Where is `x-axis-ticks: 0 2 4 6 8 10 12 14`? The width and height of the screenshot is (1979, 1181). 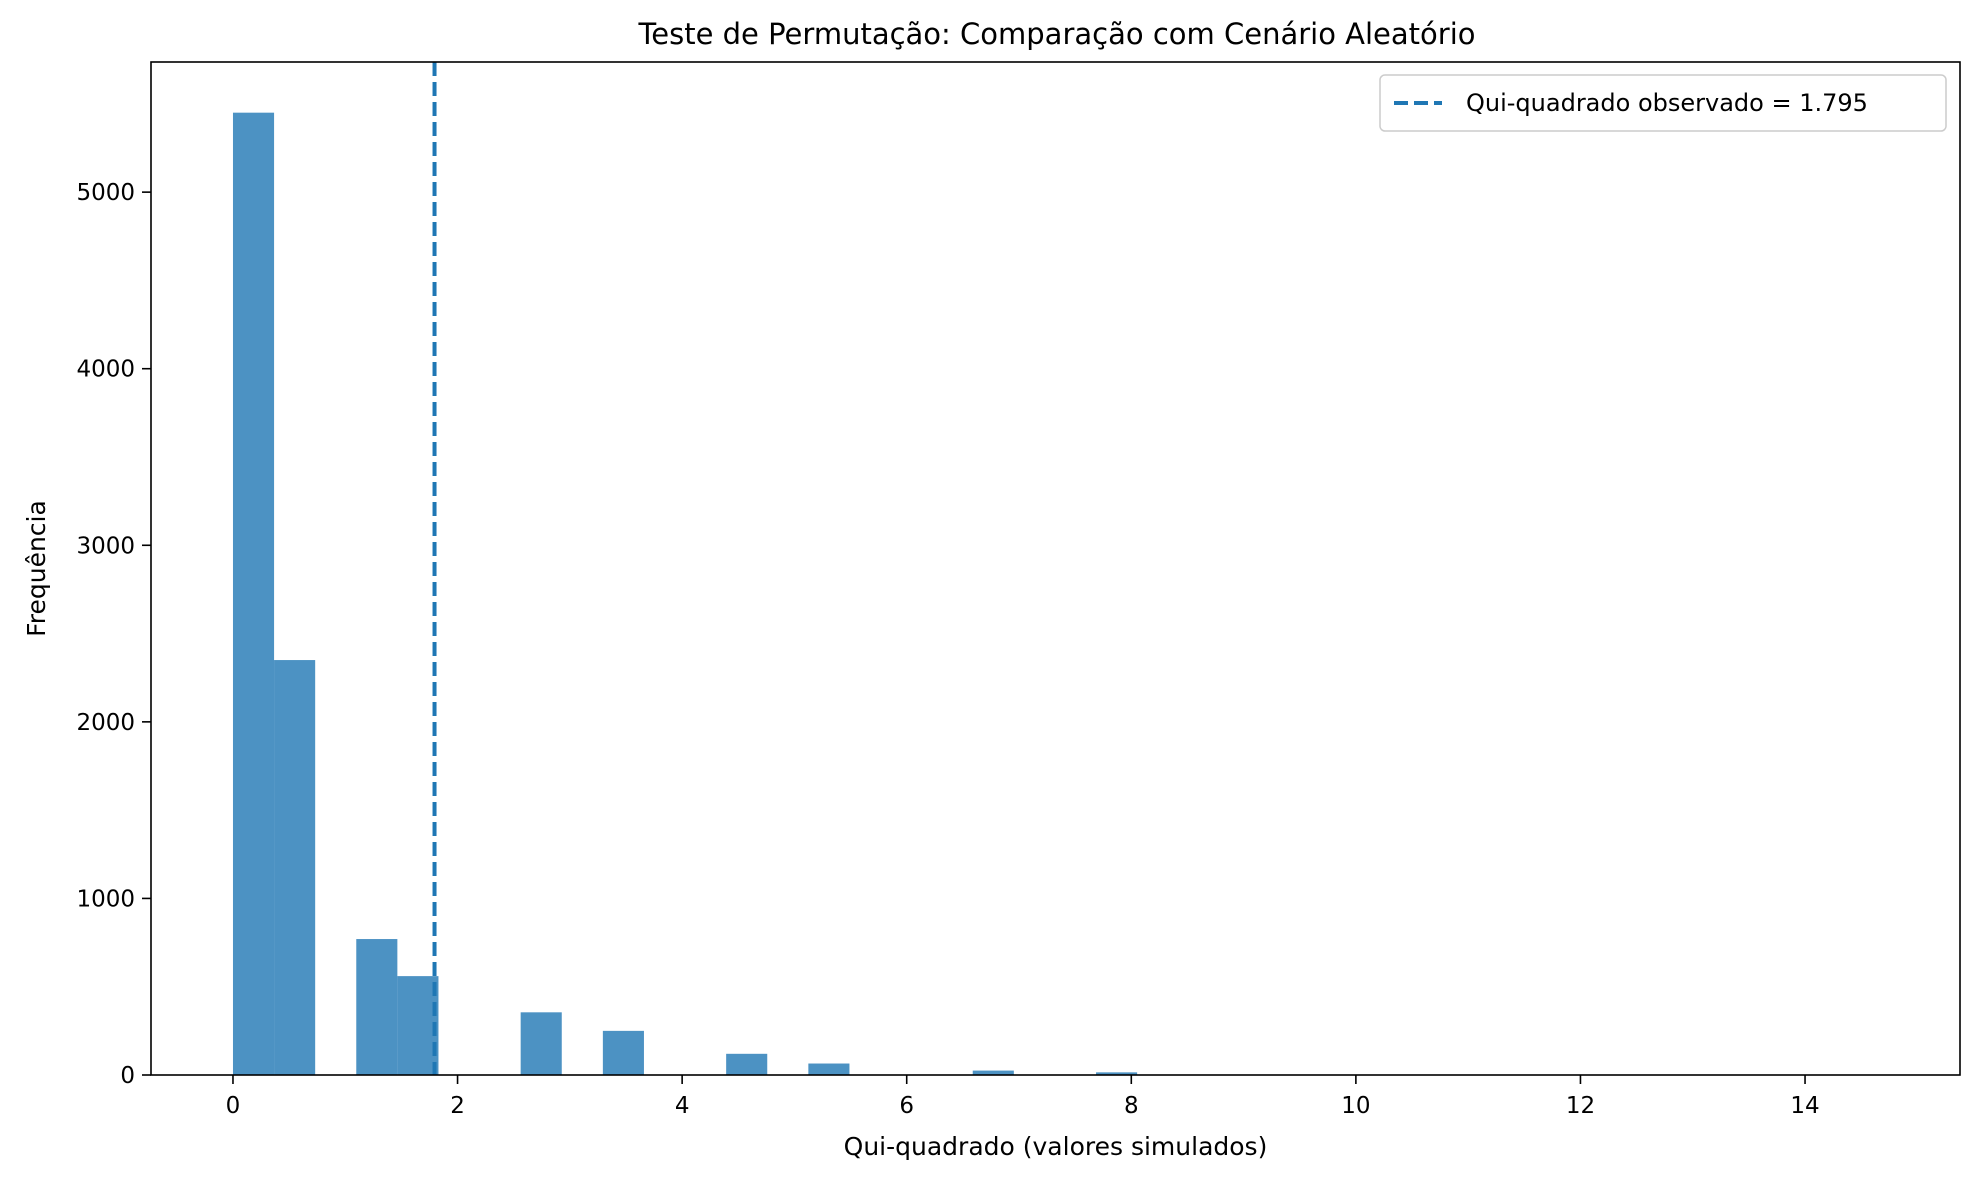 x-axis-ticks: 0 2 4 6 8 10 12 14 is located at coordinates (1023, 1097).